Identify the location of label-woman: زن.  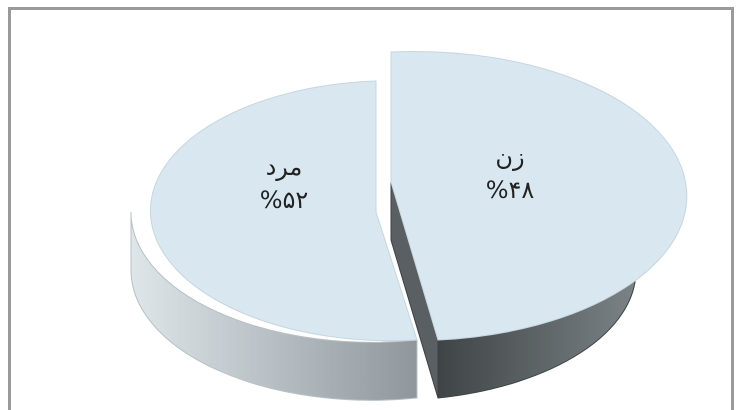
(509, 157).